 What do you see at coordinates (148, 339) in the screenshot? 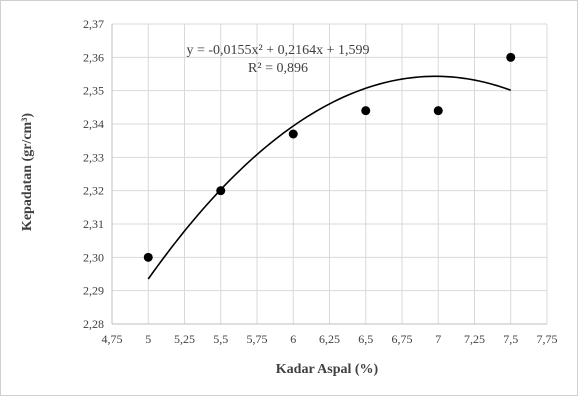
I see `x-tick-label: 5` at bounding box center [148, 339].